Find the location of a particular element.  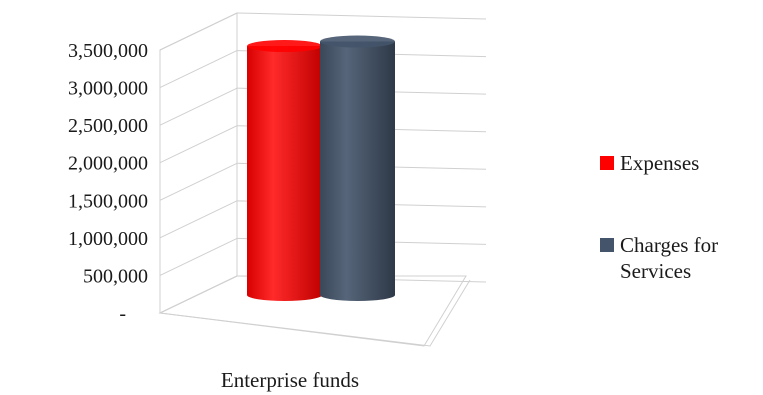

y-tick-label: 500,000 is located at coordinates (115, 276).